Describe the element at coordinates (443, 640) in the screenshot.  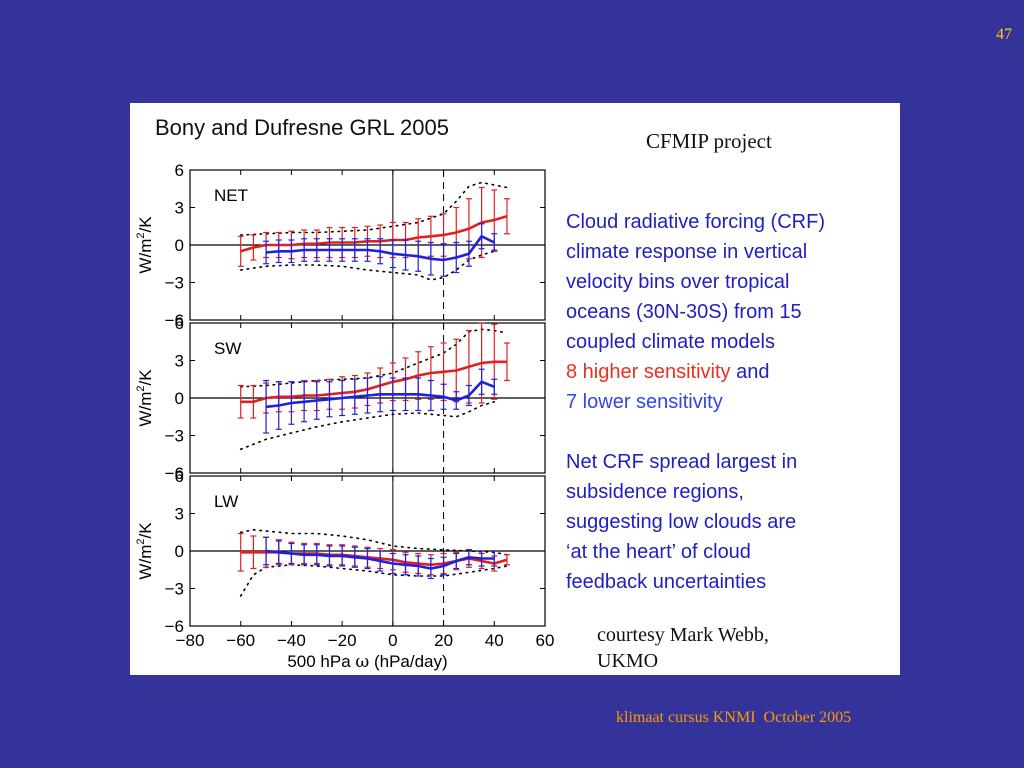
I see `x-tick-label: 20` at that location.